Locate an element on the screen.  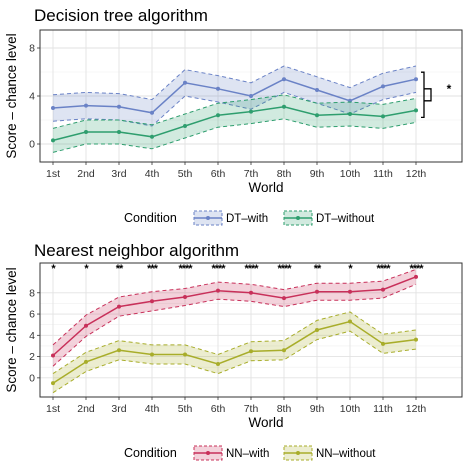
significance-stars: * is located at coordinates (53, 269).